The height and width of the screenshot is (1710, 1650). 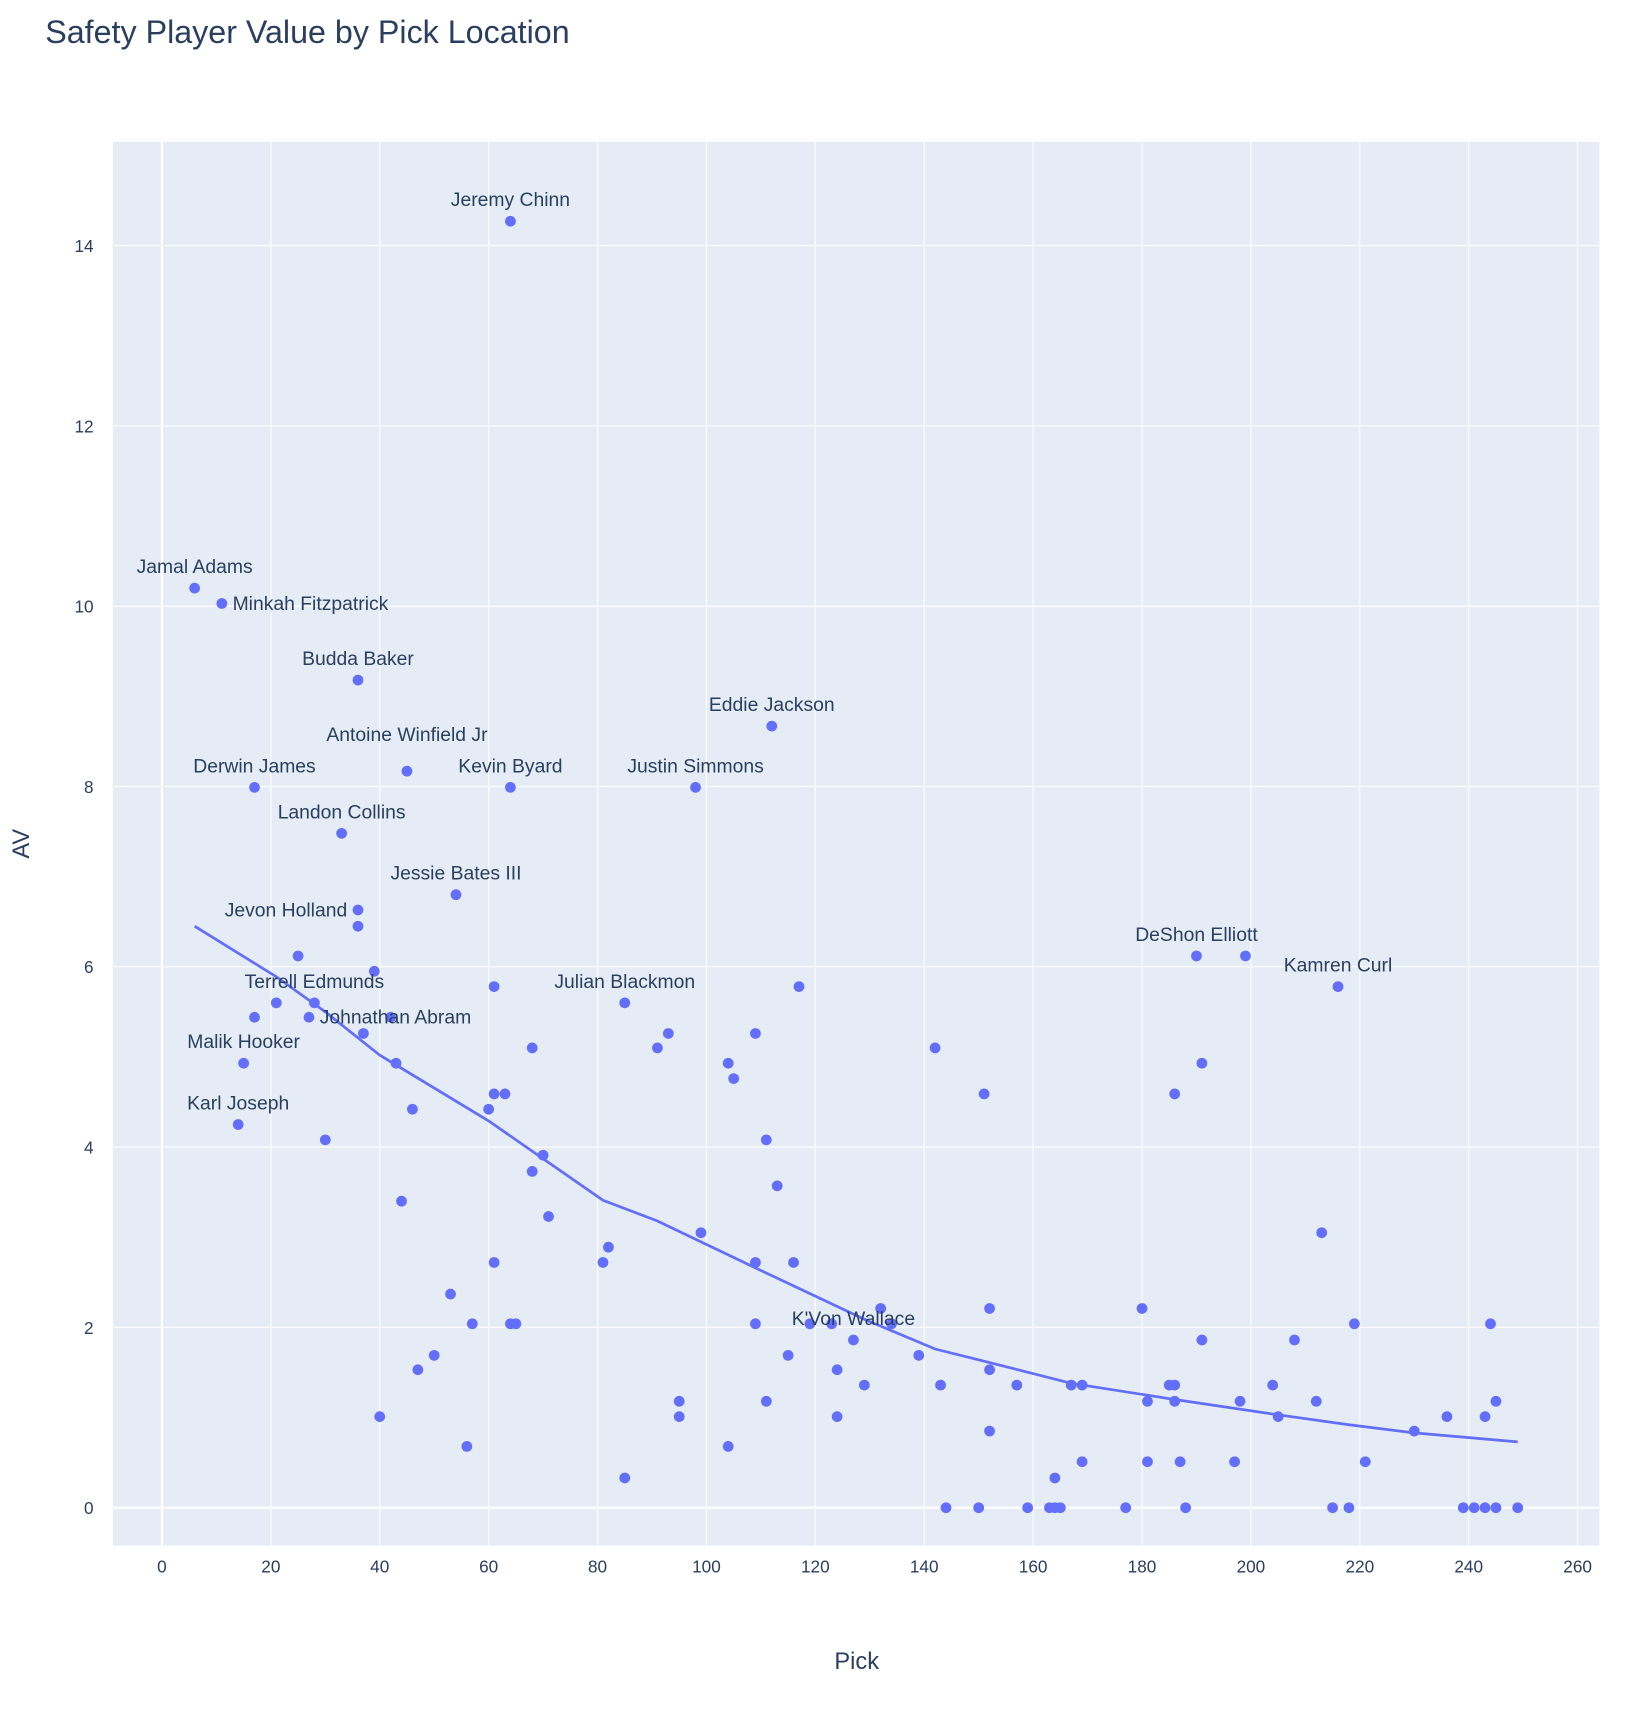 What do you see at coordinates (1142, 1566) in the screenshot?
I see `x-tick-label: 180` at bounding box center [1142, 1566].